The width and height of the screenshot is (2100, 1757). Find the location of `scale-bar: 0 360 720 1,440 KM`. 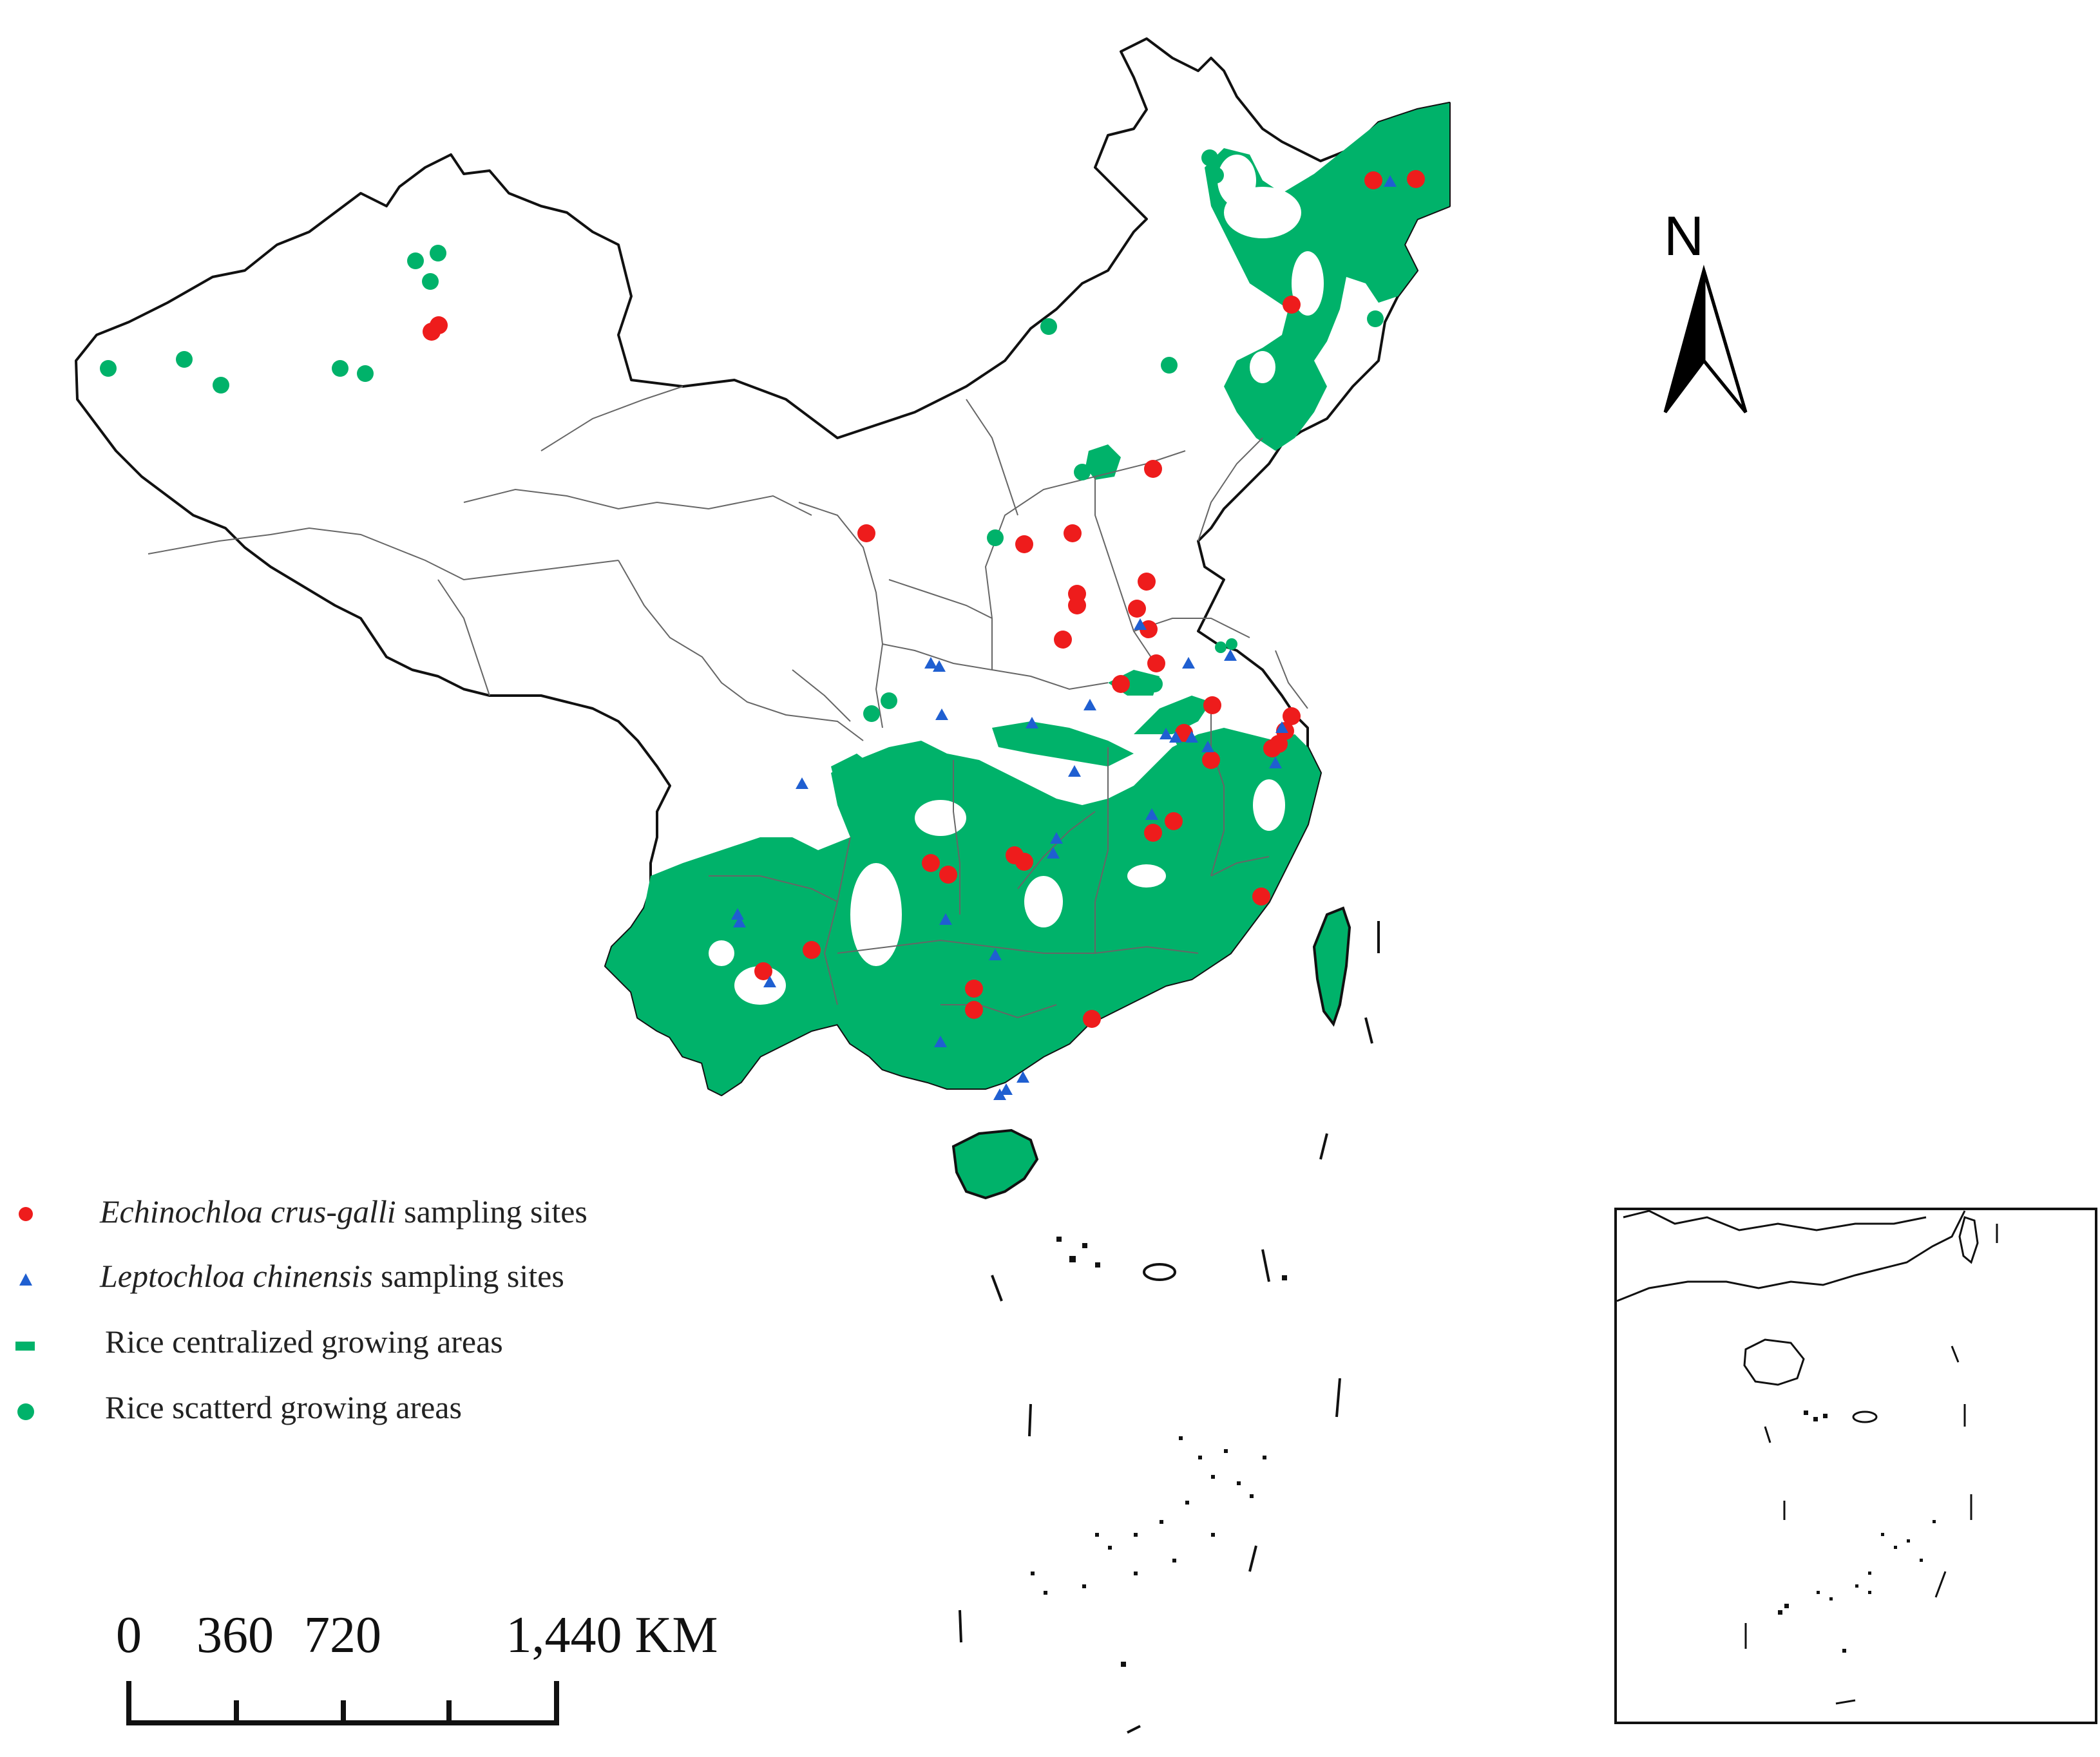

scale-bar: 0 360 720 1,440 KM is located at coordinates (417, 1666).